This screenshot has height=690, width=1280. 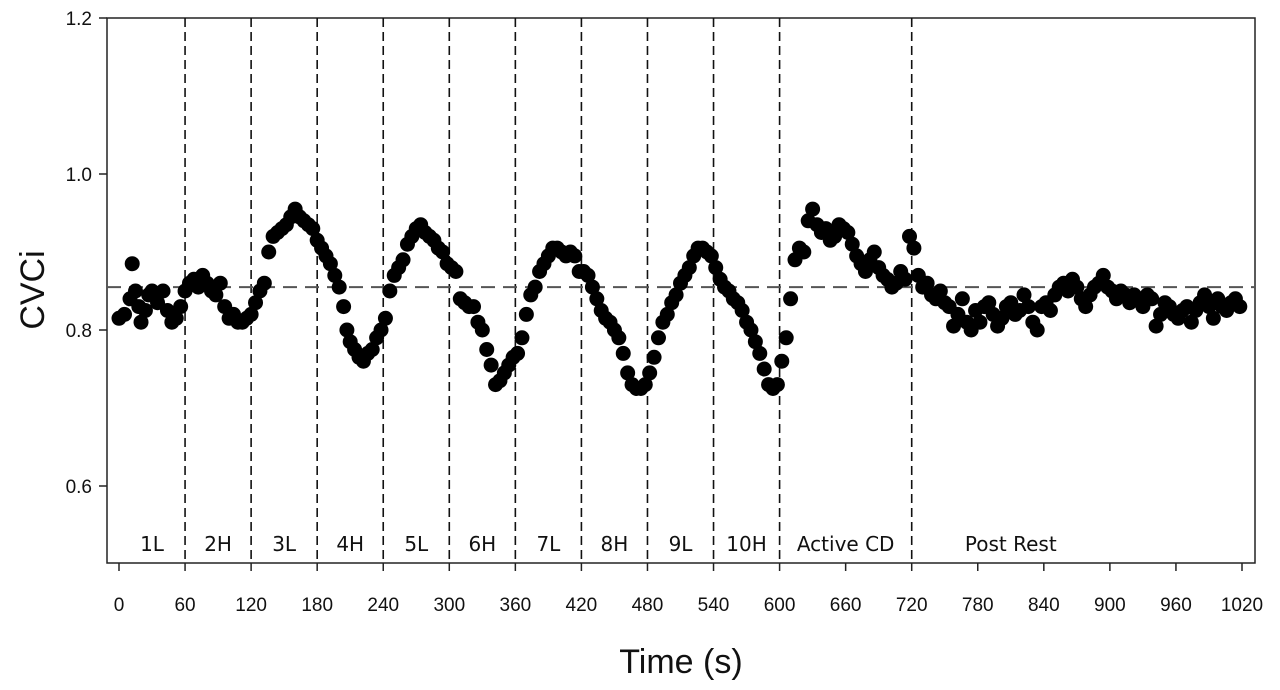 What do you see at coordinates (119, 605) in the screenshot?
I see `x-tick-label: 0` at bounding box center [119, 605].